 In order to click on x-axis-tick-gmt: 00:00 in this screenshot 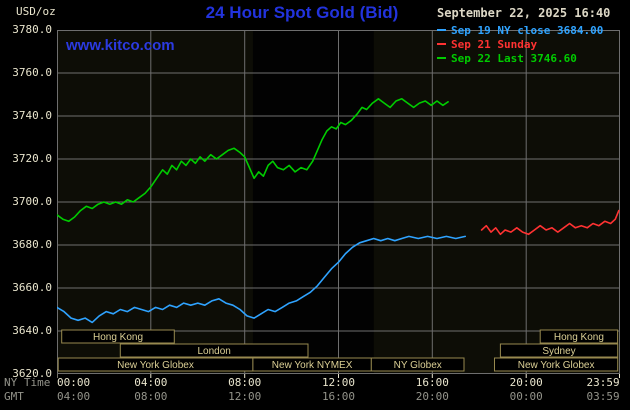, I will do `click(526, 396)`.